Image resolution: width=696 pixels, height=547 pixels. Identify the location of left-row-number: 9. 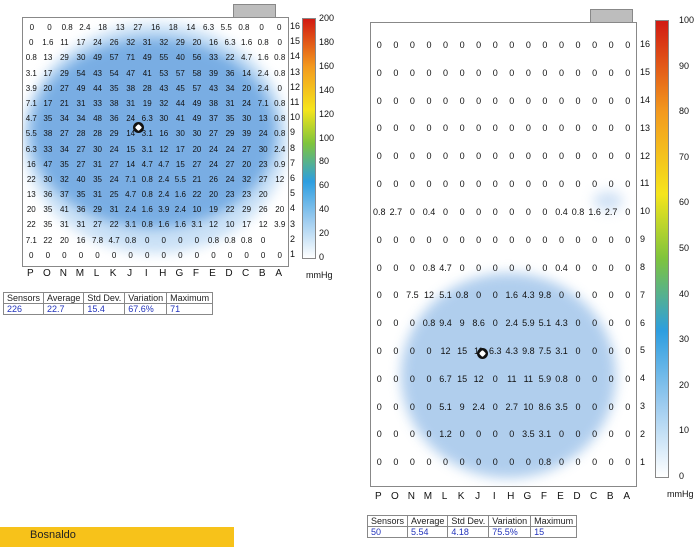
(293, 132).